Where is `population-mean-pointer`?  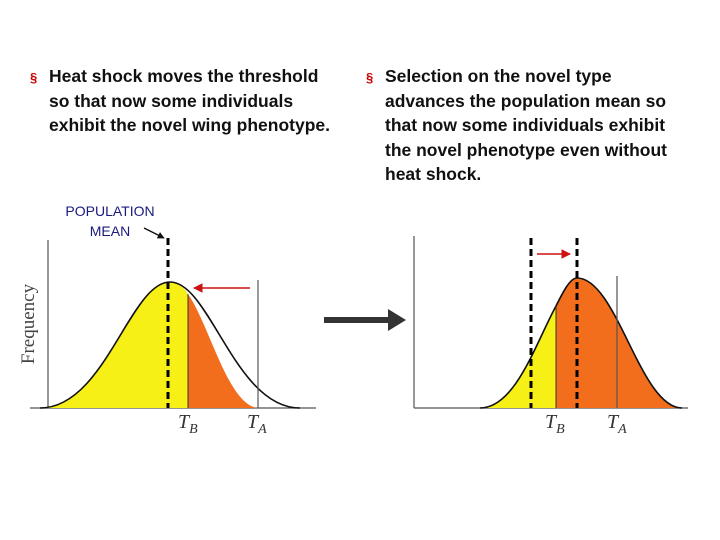 population-mean-pointer is located at coordinates (154, 233).